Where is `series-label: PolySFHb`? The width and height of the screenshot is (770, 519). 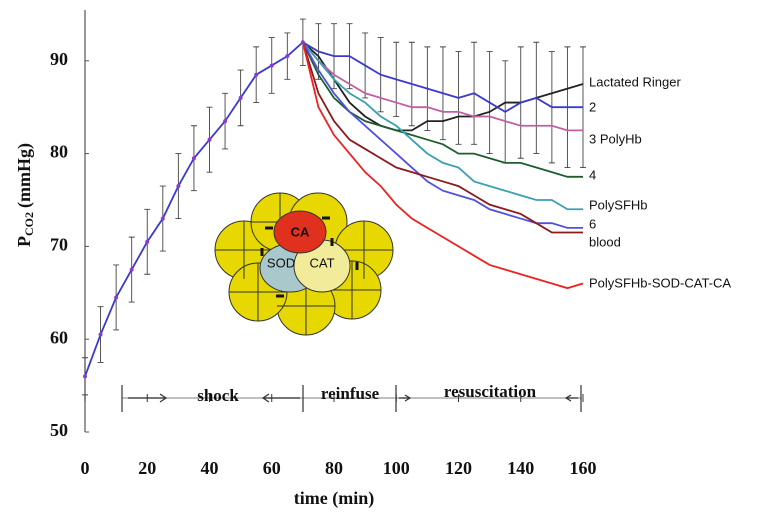
series-label: PolySFHb is located at coordinates (618, 204).